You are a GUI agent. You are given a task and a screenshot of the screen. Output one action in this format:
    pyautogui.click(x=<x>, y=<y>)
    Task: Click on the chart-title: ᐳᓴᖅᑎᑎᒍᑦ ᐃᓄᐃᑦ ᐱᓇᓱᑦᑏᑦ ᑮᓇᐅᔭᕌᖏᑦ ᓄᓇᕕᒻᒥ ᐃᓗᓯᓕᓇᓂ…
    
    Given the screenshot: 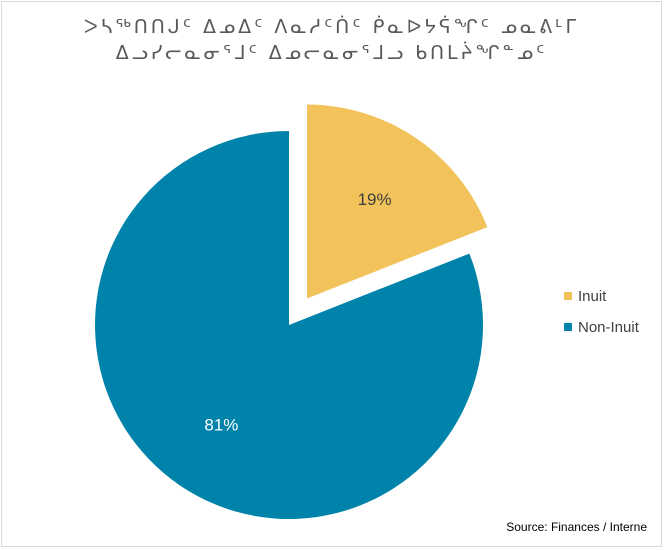 What is the action you would take?
    pyautogui.click(x=331, y=40)
    